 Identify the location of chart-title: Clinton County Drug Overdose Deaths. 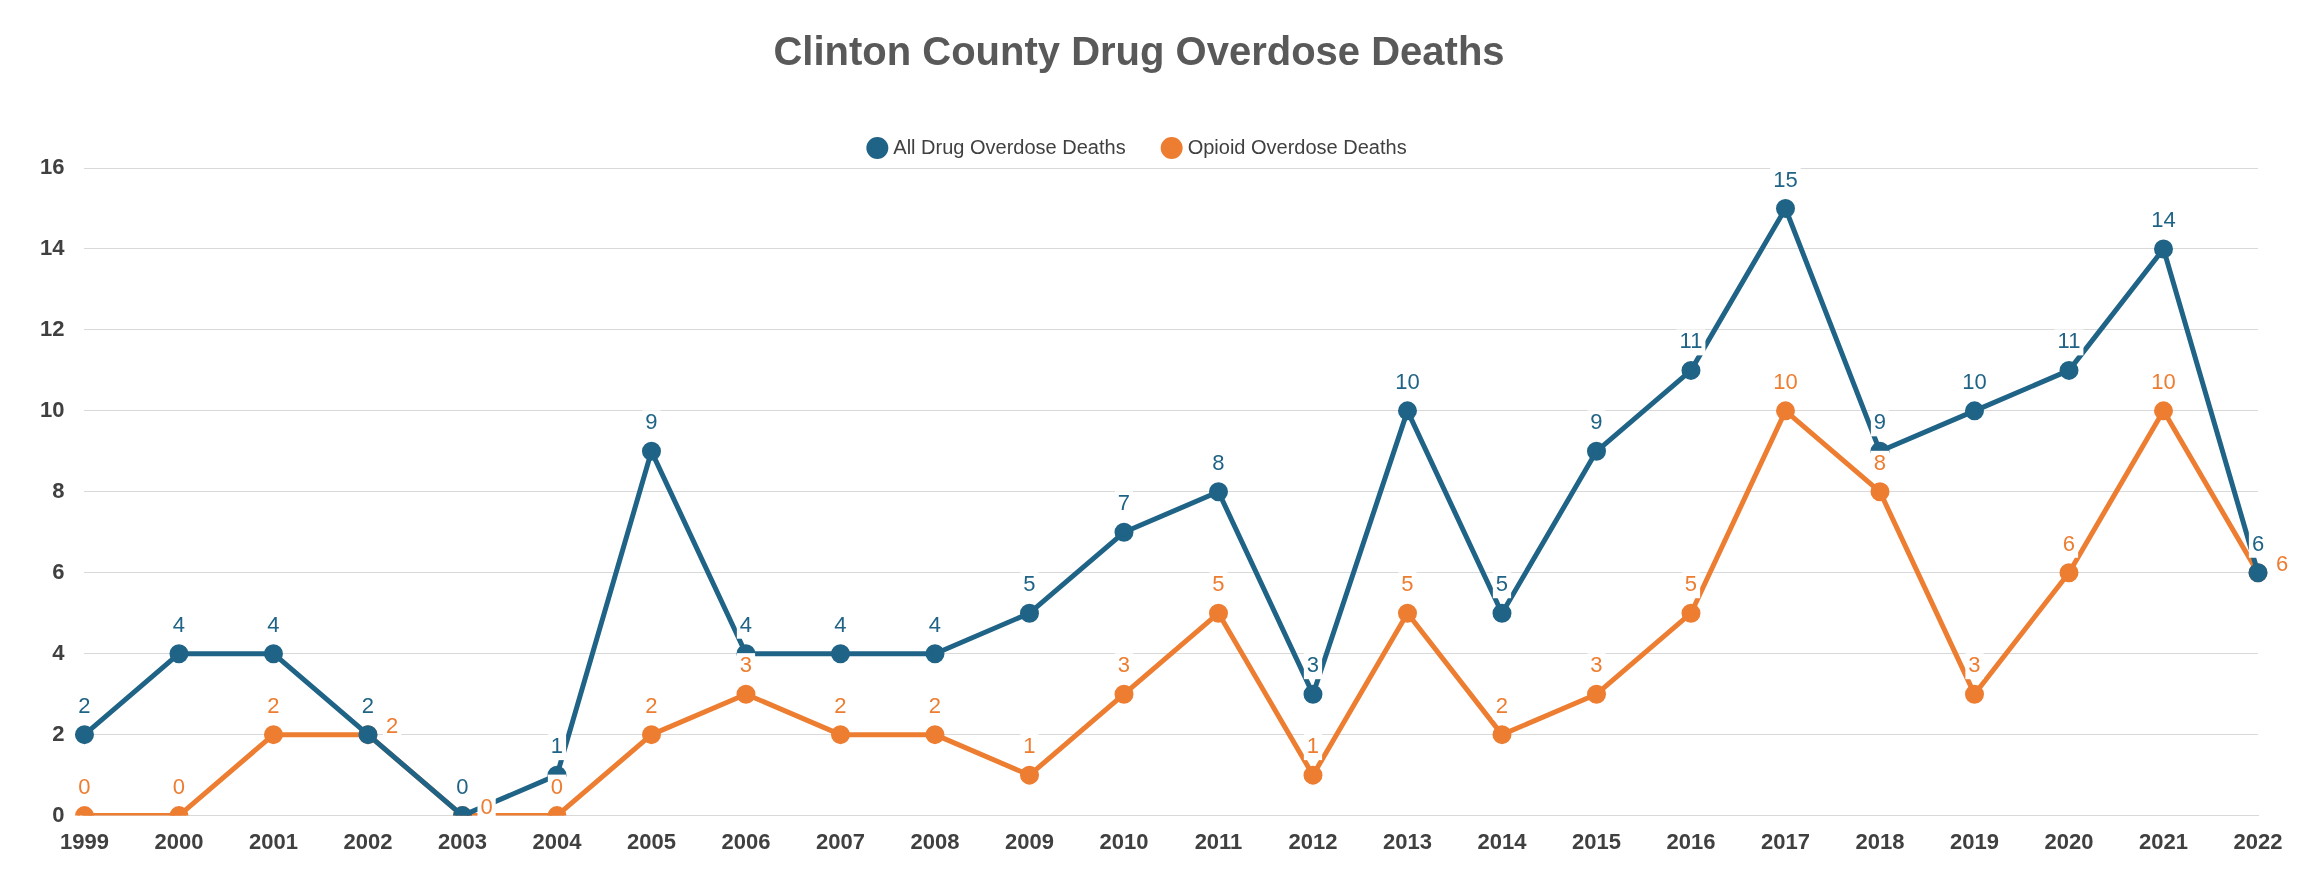
(1139, 51).